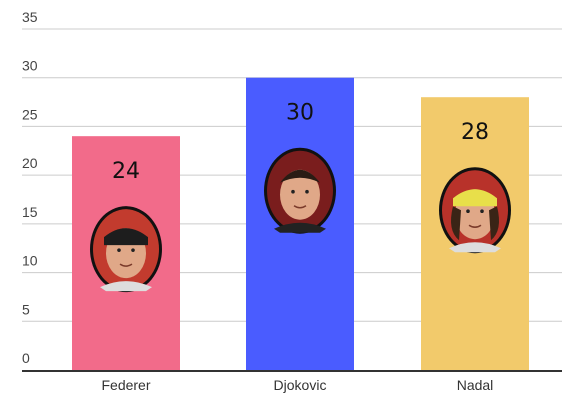  Describe the element at coordinates (30, 212) in the screenshot. I see `y-tick-label: 15` at that location.